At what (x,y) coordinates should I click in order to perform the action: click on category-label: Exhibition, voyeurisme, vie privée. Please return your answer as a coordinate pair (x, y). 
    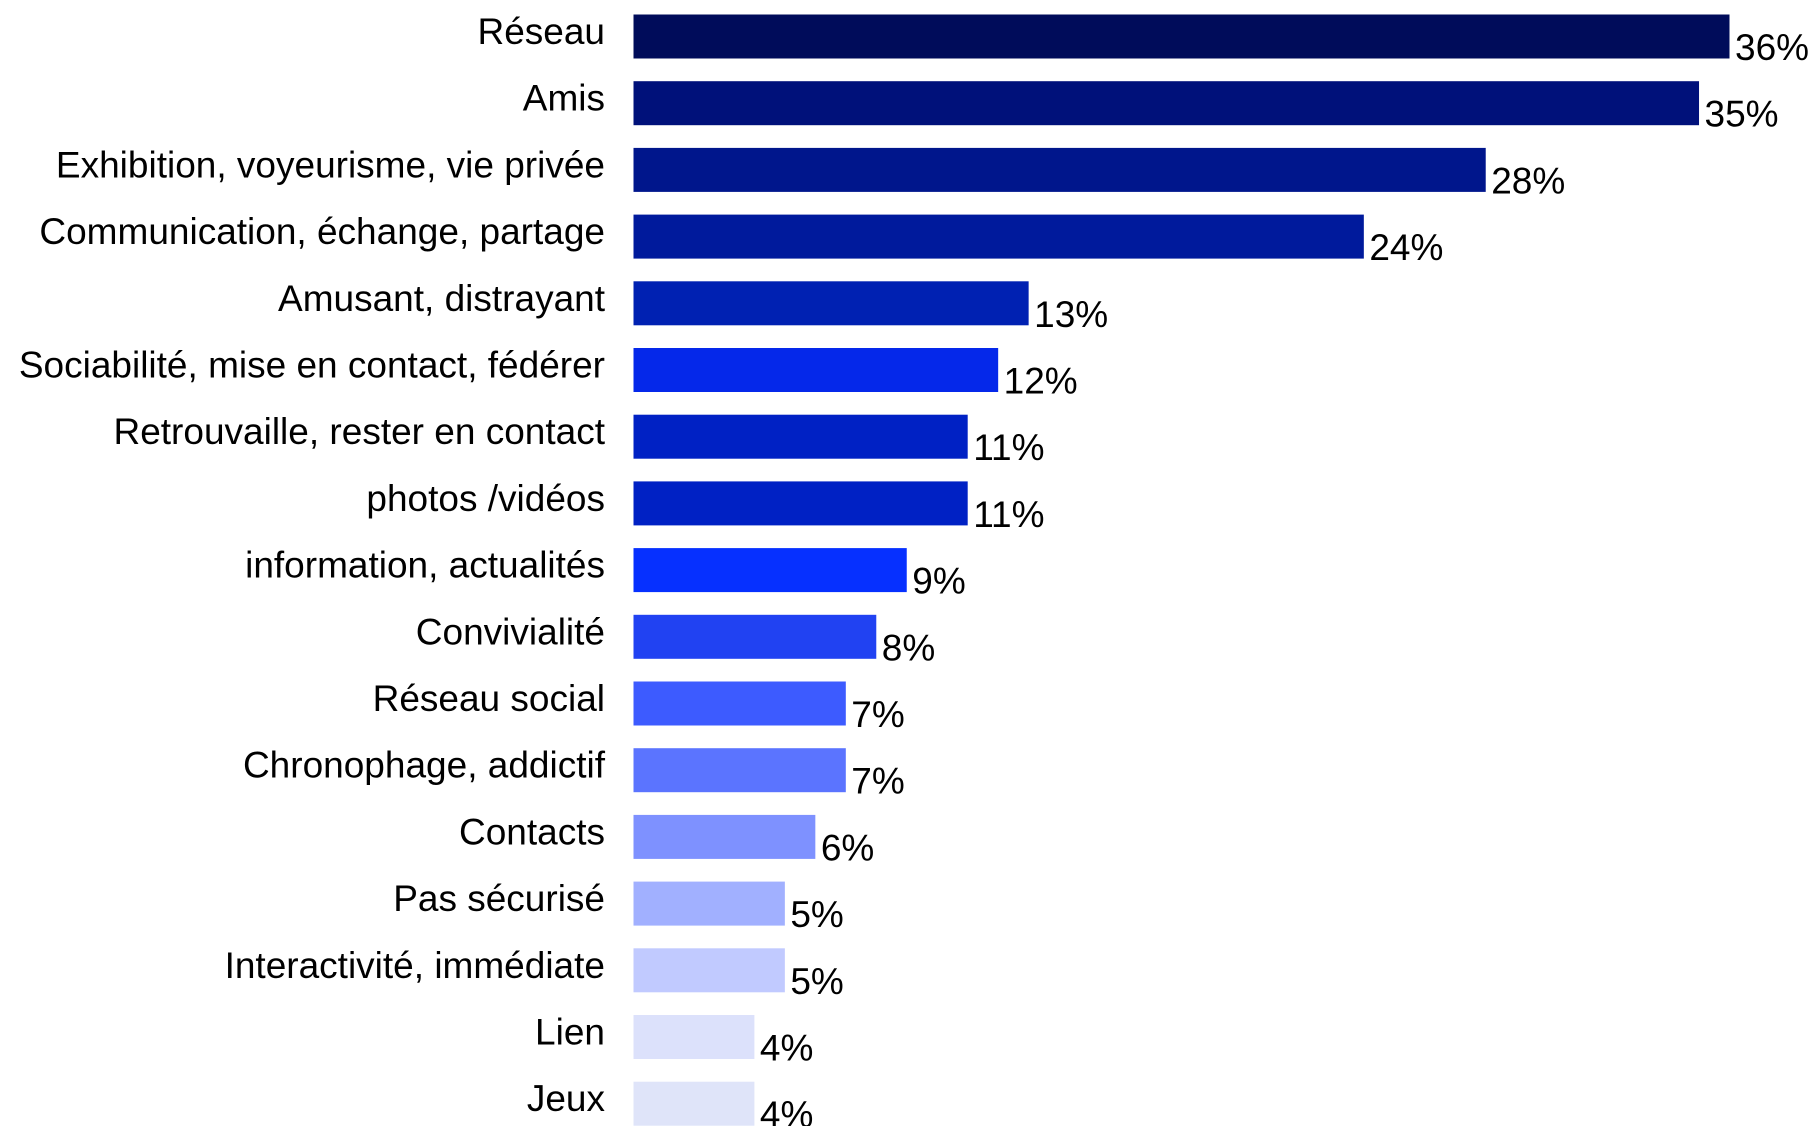
    Looking at the image, I should click on (330, 164).